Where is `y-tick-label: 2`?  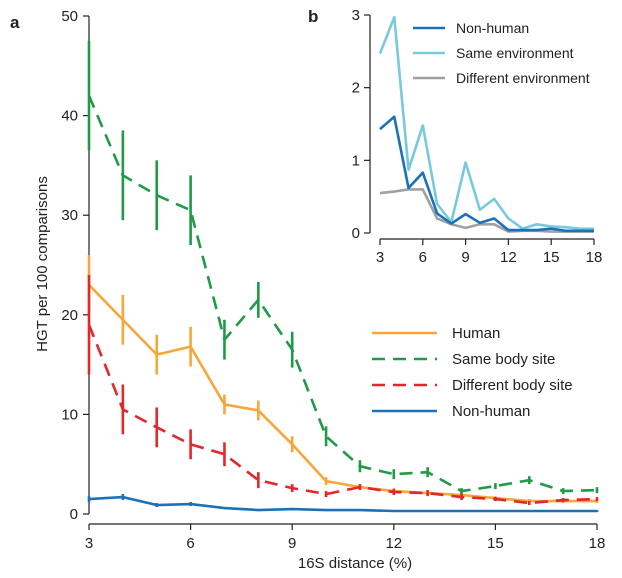 y-tick-label: 2 is located at coordinates (356, 88).